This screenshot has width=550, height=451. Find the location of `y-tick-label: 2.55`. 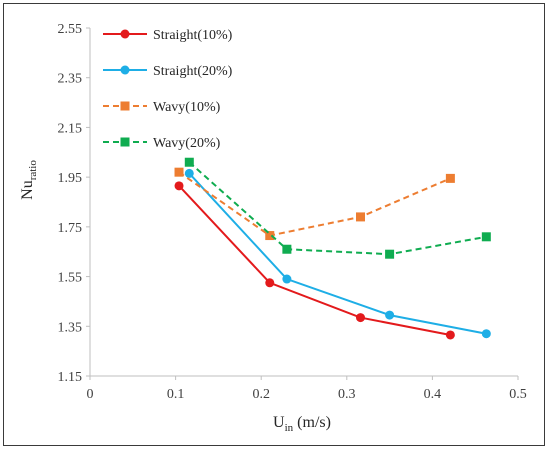

y-tick-label: 2.55 is located at coordinates (70, 29).